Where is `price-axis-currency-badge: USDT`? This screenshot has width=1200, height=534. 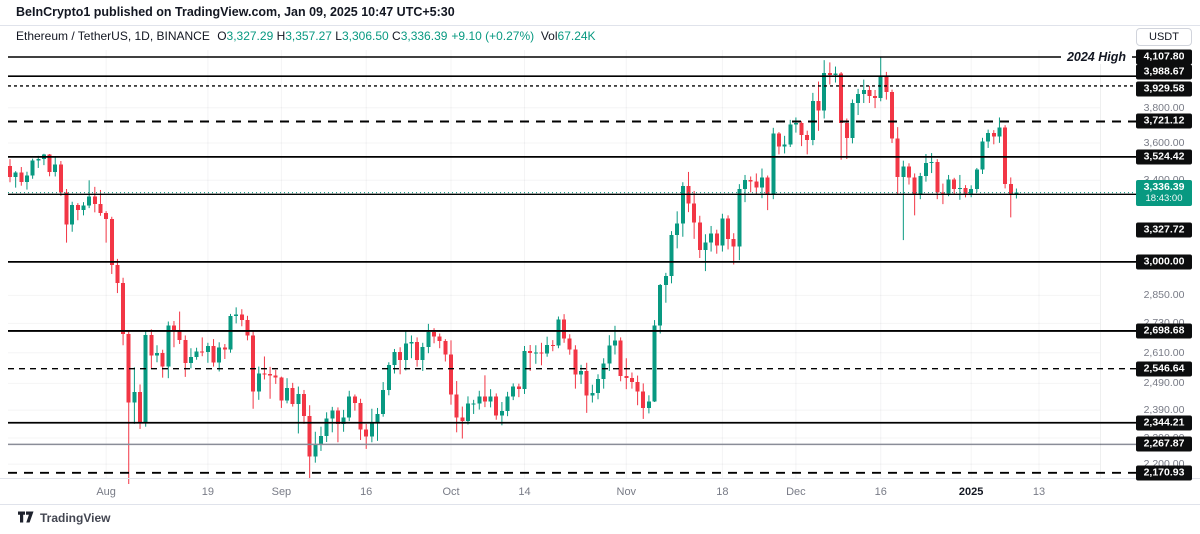
price-axis-currency-badge: USDT is located at coordinates (1164, 37).